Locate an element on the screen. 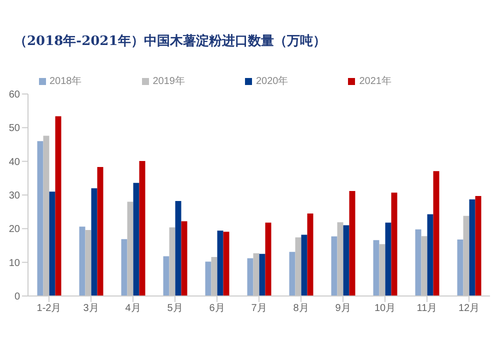 This screenshot has height=362, width=500. y-tick-label: 30 is located at coordinates (14, 196).